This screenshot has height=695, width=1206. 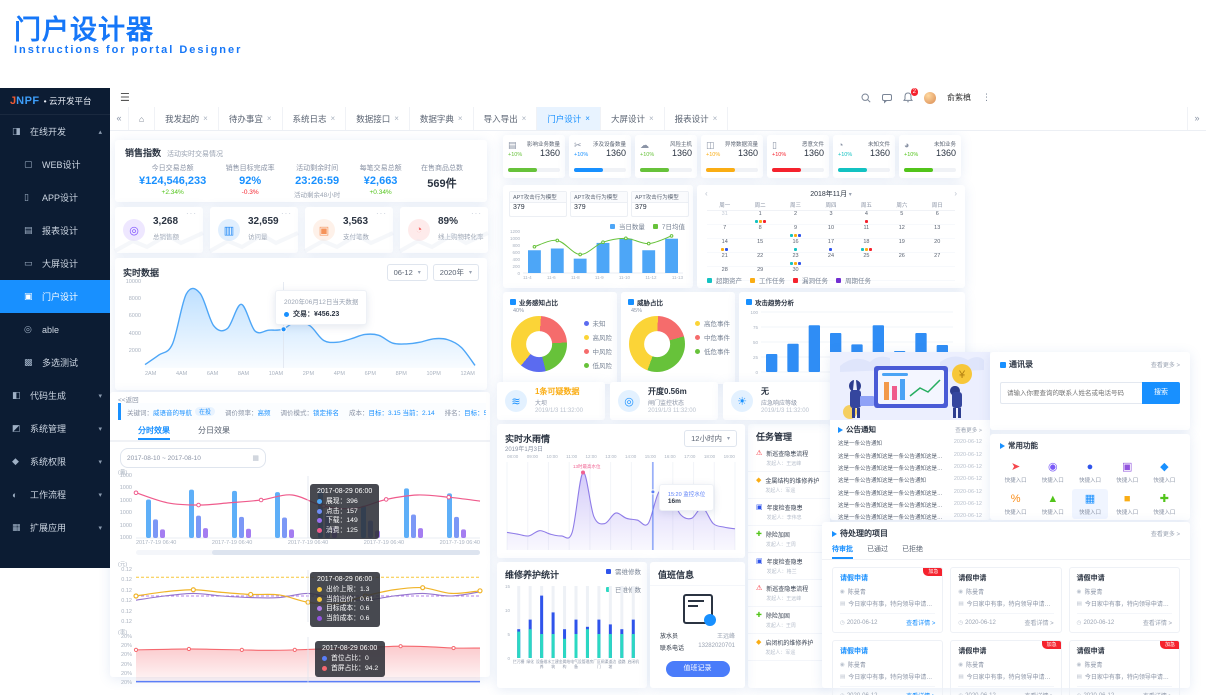 What do you see at coordinates (55, 362) in the screenshot?
I see `sidebar-item-多选测试: ▩ 多选测试` at bounding box center [55, 362].